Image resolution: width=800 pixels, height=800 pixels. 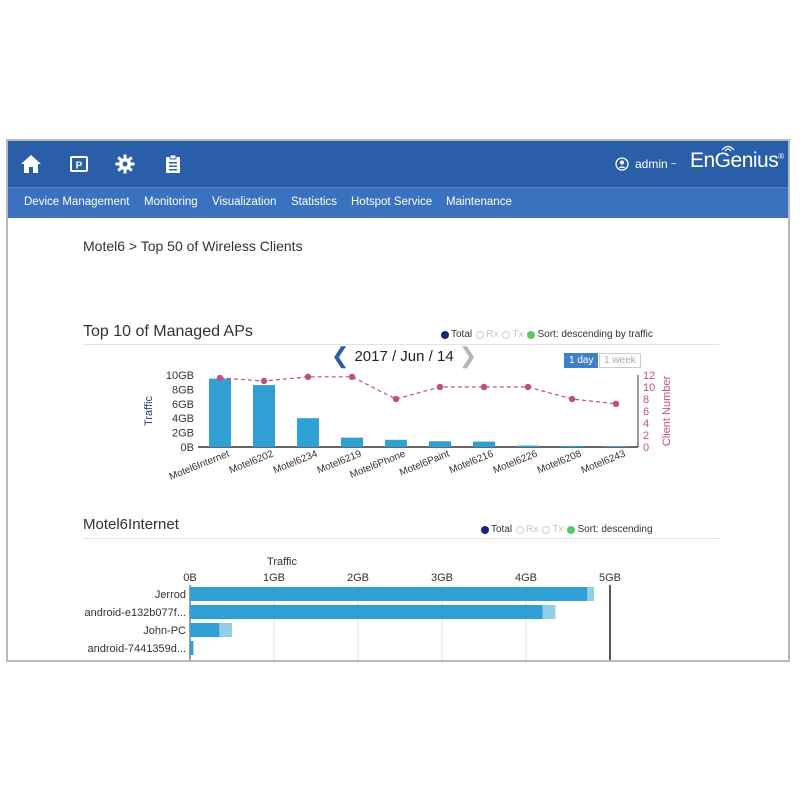 I want to click on date-label: 2017 / Jun / 14, so click(x=404, y=356).